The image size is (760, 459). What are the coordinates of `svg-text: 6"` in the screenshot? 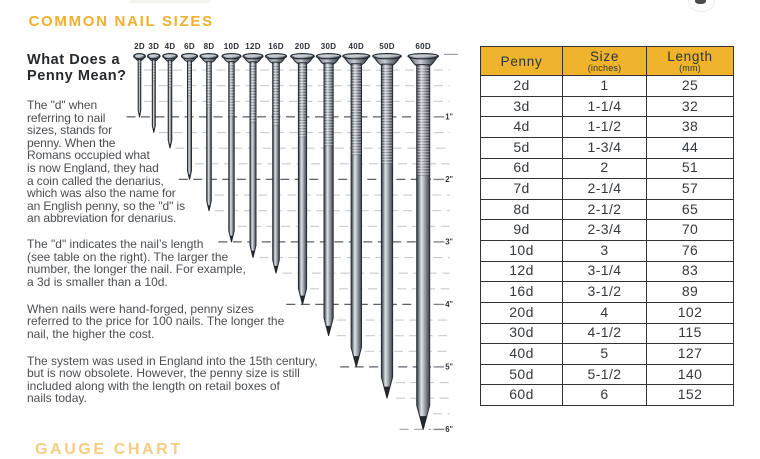 It's located at (449, 429).